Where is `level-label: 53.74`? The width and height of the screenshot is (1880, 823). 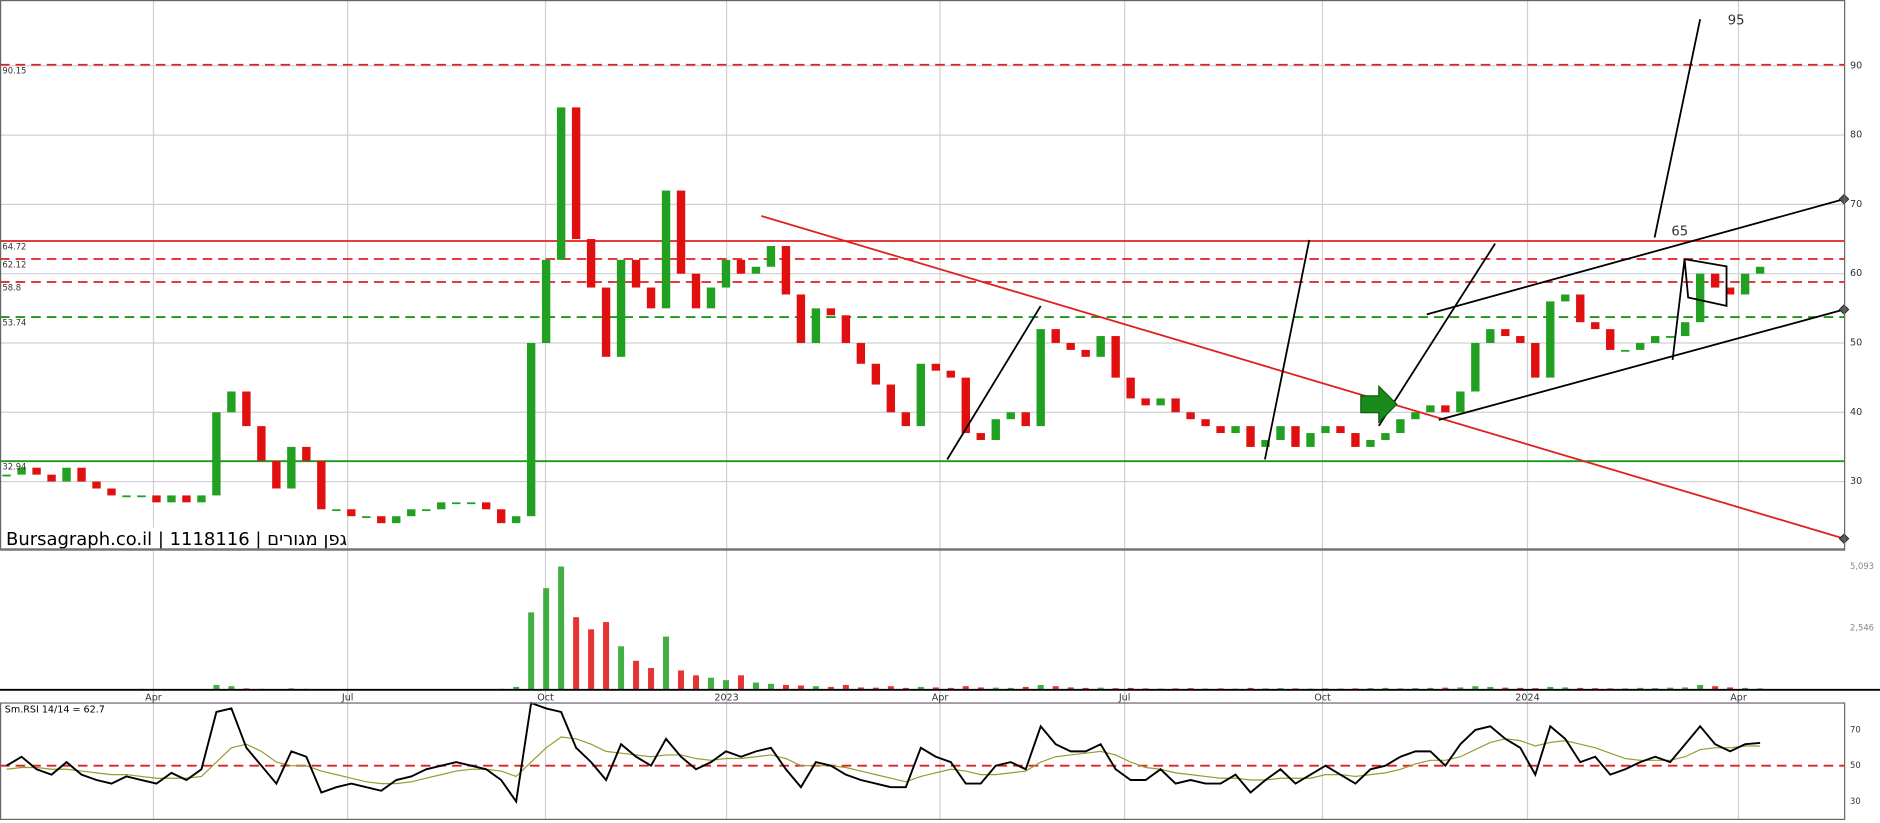
level-label: 53.74 is located at coordinates (14, 323).